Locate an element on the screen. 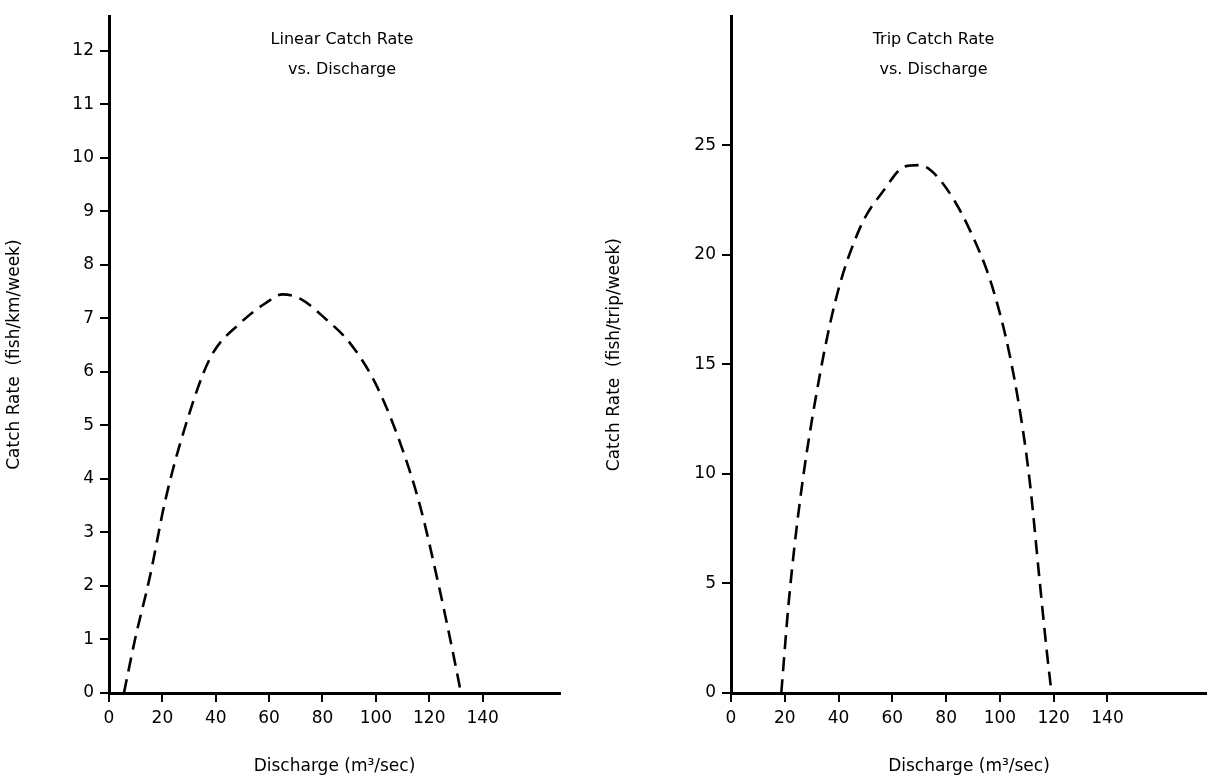  y-tick-label: 7 is located at coordinates (88, 316).